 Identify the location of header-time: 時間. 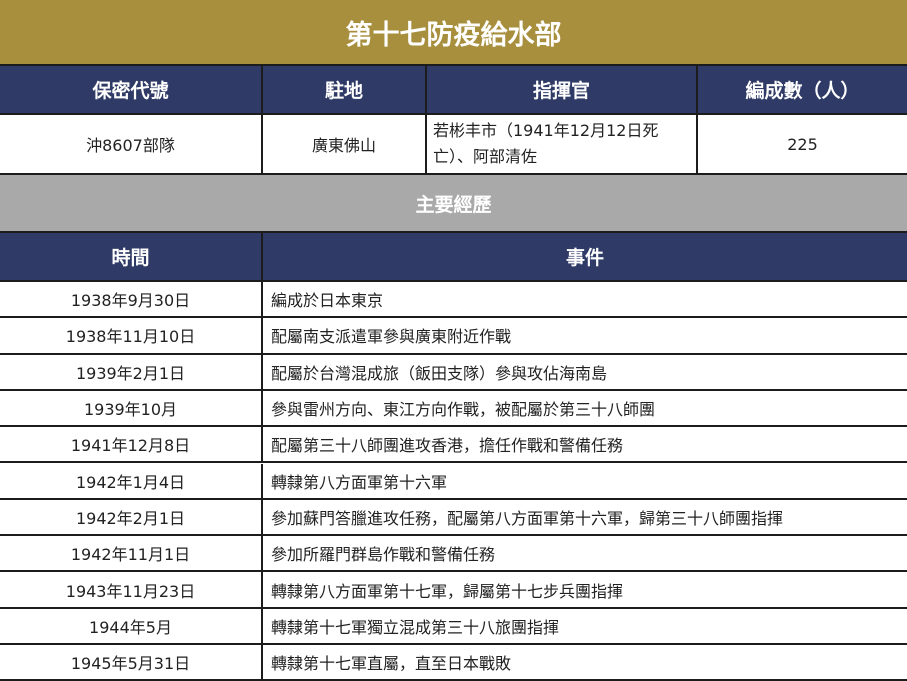
(131, 256).